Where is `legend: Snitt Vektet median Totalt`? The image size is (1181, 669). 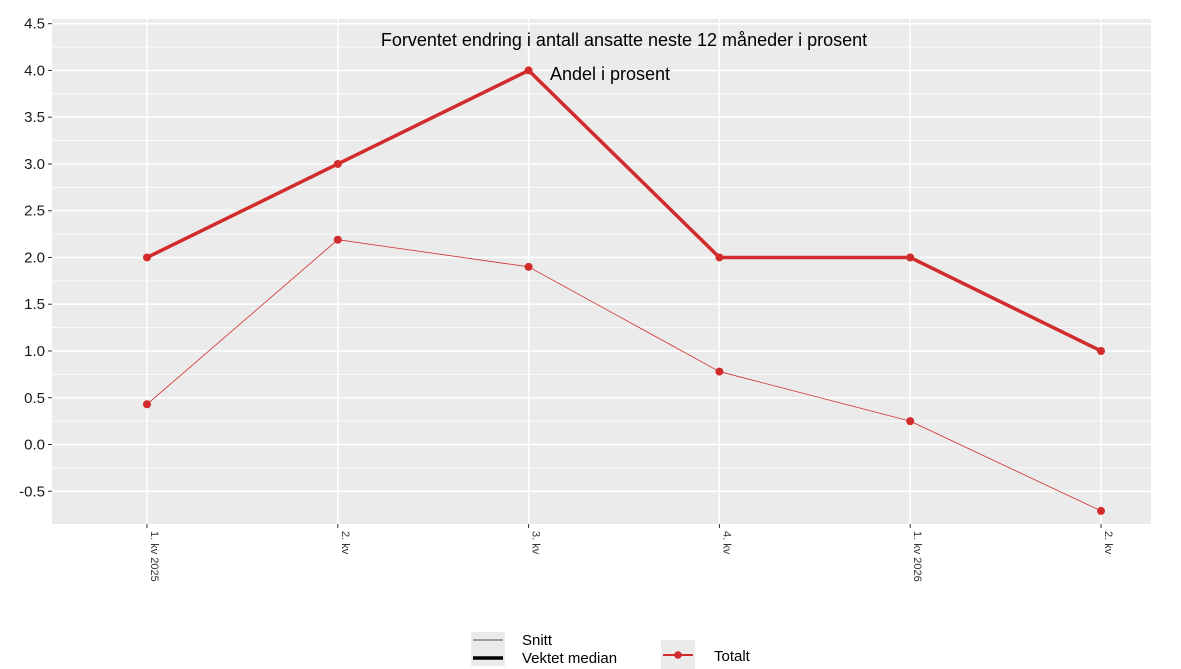 legend: Snitt Vektet median Totalt is located at coordinates (611, 650).